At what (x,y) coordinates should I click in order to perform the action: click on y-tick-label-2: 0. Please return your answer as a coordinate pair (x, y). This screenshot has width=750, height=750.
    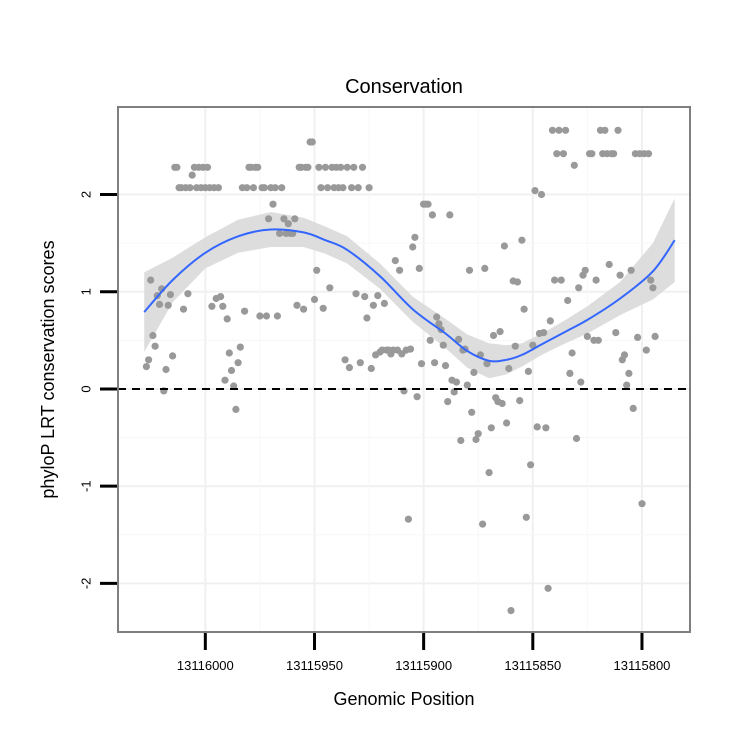
    Looking at the image, I should click on (86, 388).